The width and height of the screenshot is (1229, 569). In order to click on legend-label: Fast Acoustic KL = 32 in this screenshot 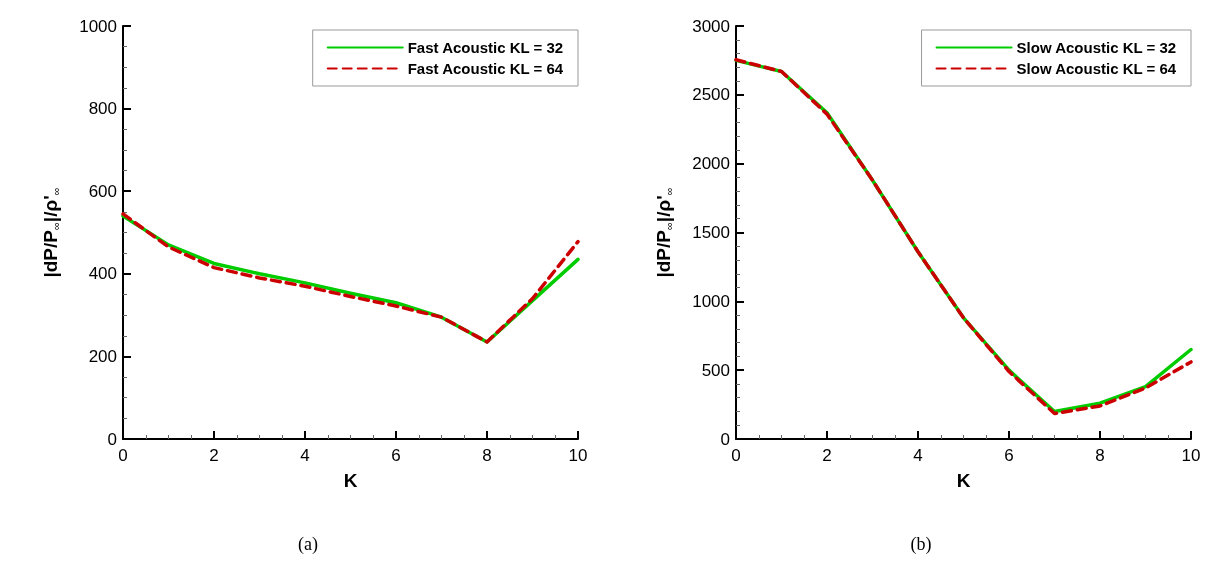, I will do `click(485, 47)`.